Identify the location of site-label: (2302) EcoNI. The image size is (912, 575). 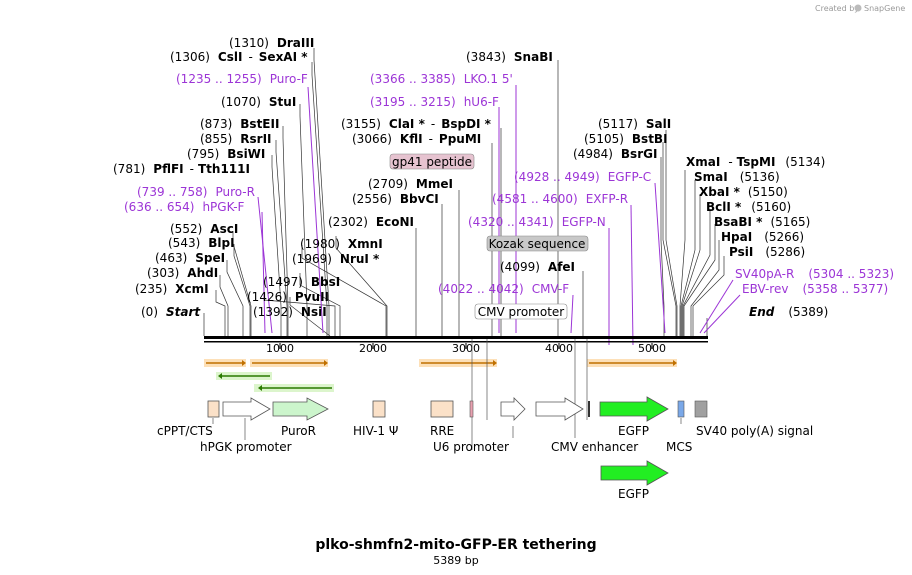
(371, 222).